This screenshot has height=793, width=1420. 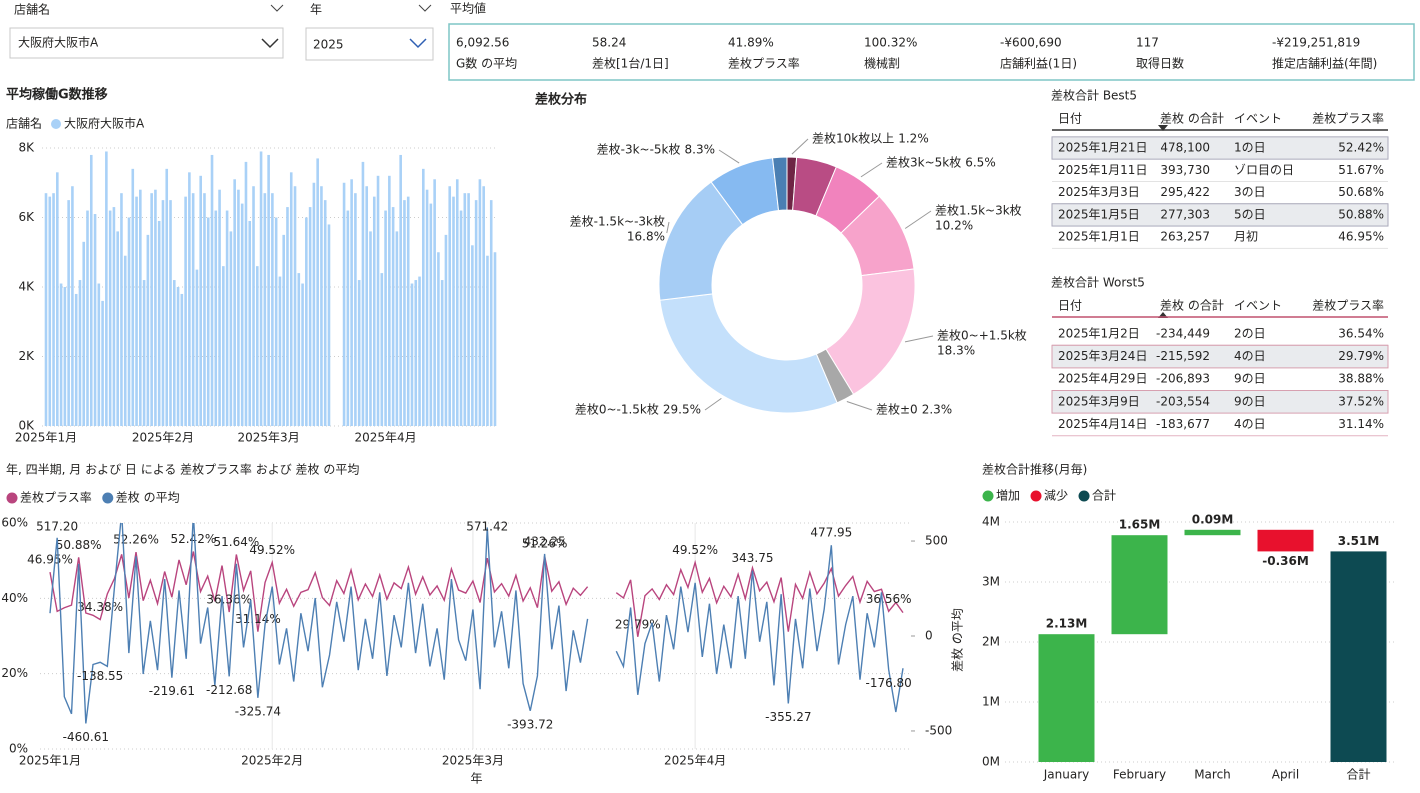 What do you see at coordinates (258, 619) in the screenshot?
I see `data-label: 31.14%` at bounding box center [258, 619].